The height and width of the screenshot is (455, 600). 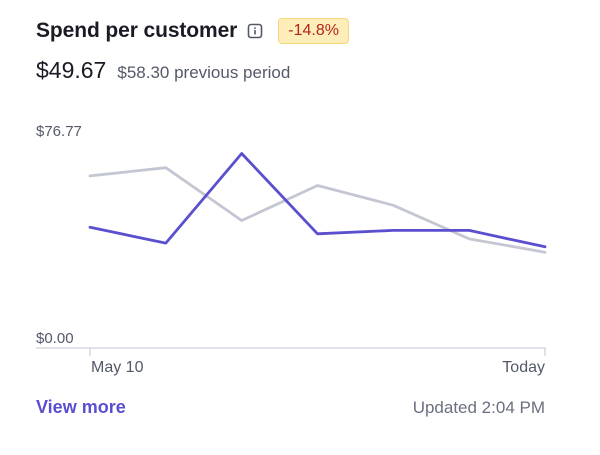 I want to click on card-header: Spend per customer -14.8%, so click(x=192, y=31).